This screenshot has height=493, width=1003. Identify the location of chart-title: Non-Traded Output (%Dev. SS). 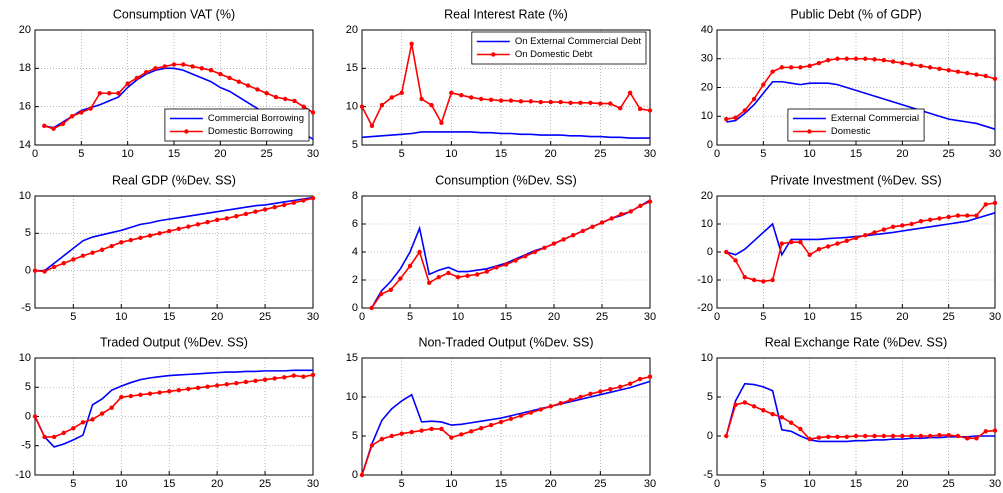
(505, 342).